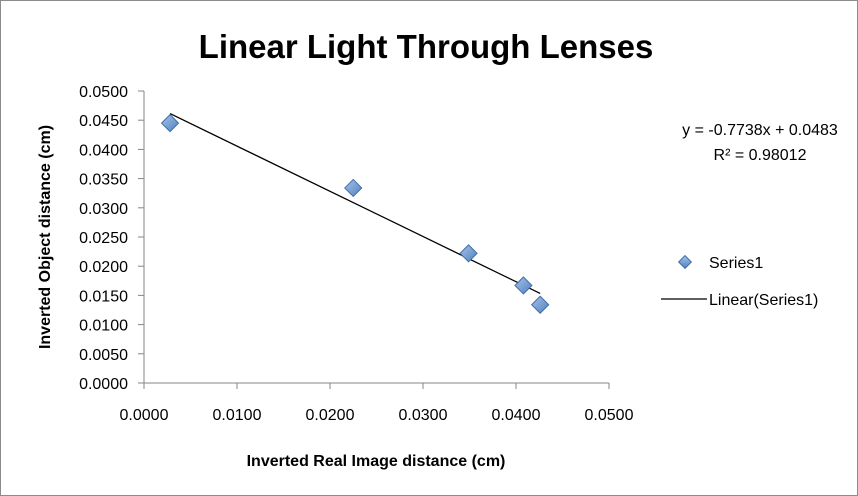 The height and width of the screenshot is (496, 858). Describe the element at coordinates (103, 355) in the screenshot. I see `y-tick-label: 0.0050` at that location.